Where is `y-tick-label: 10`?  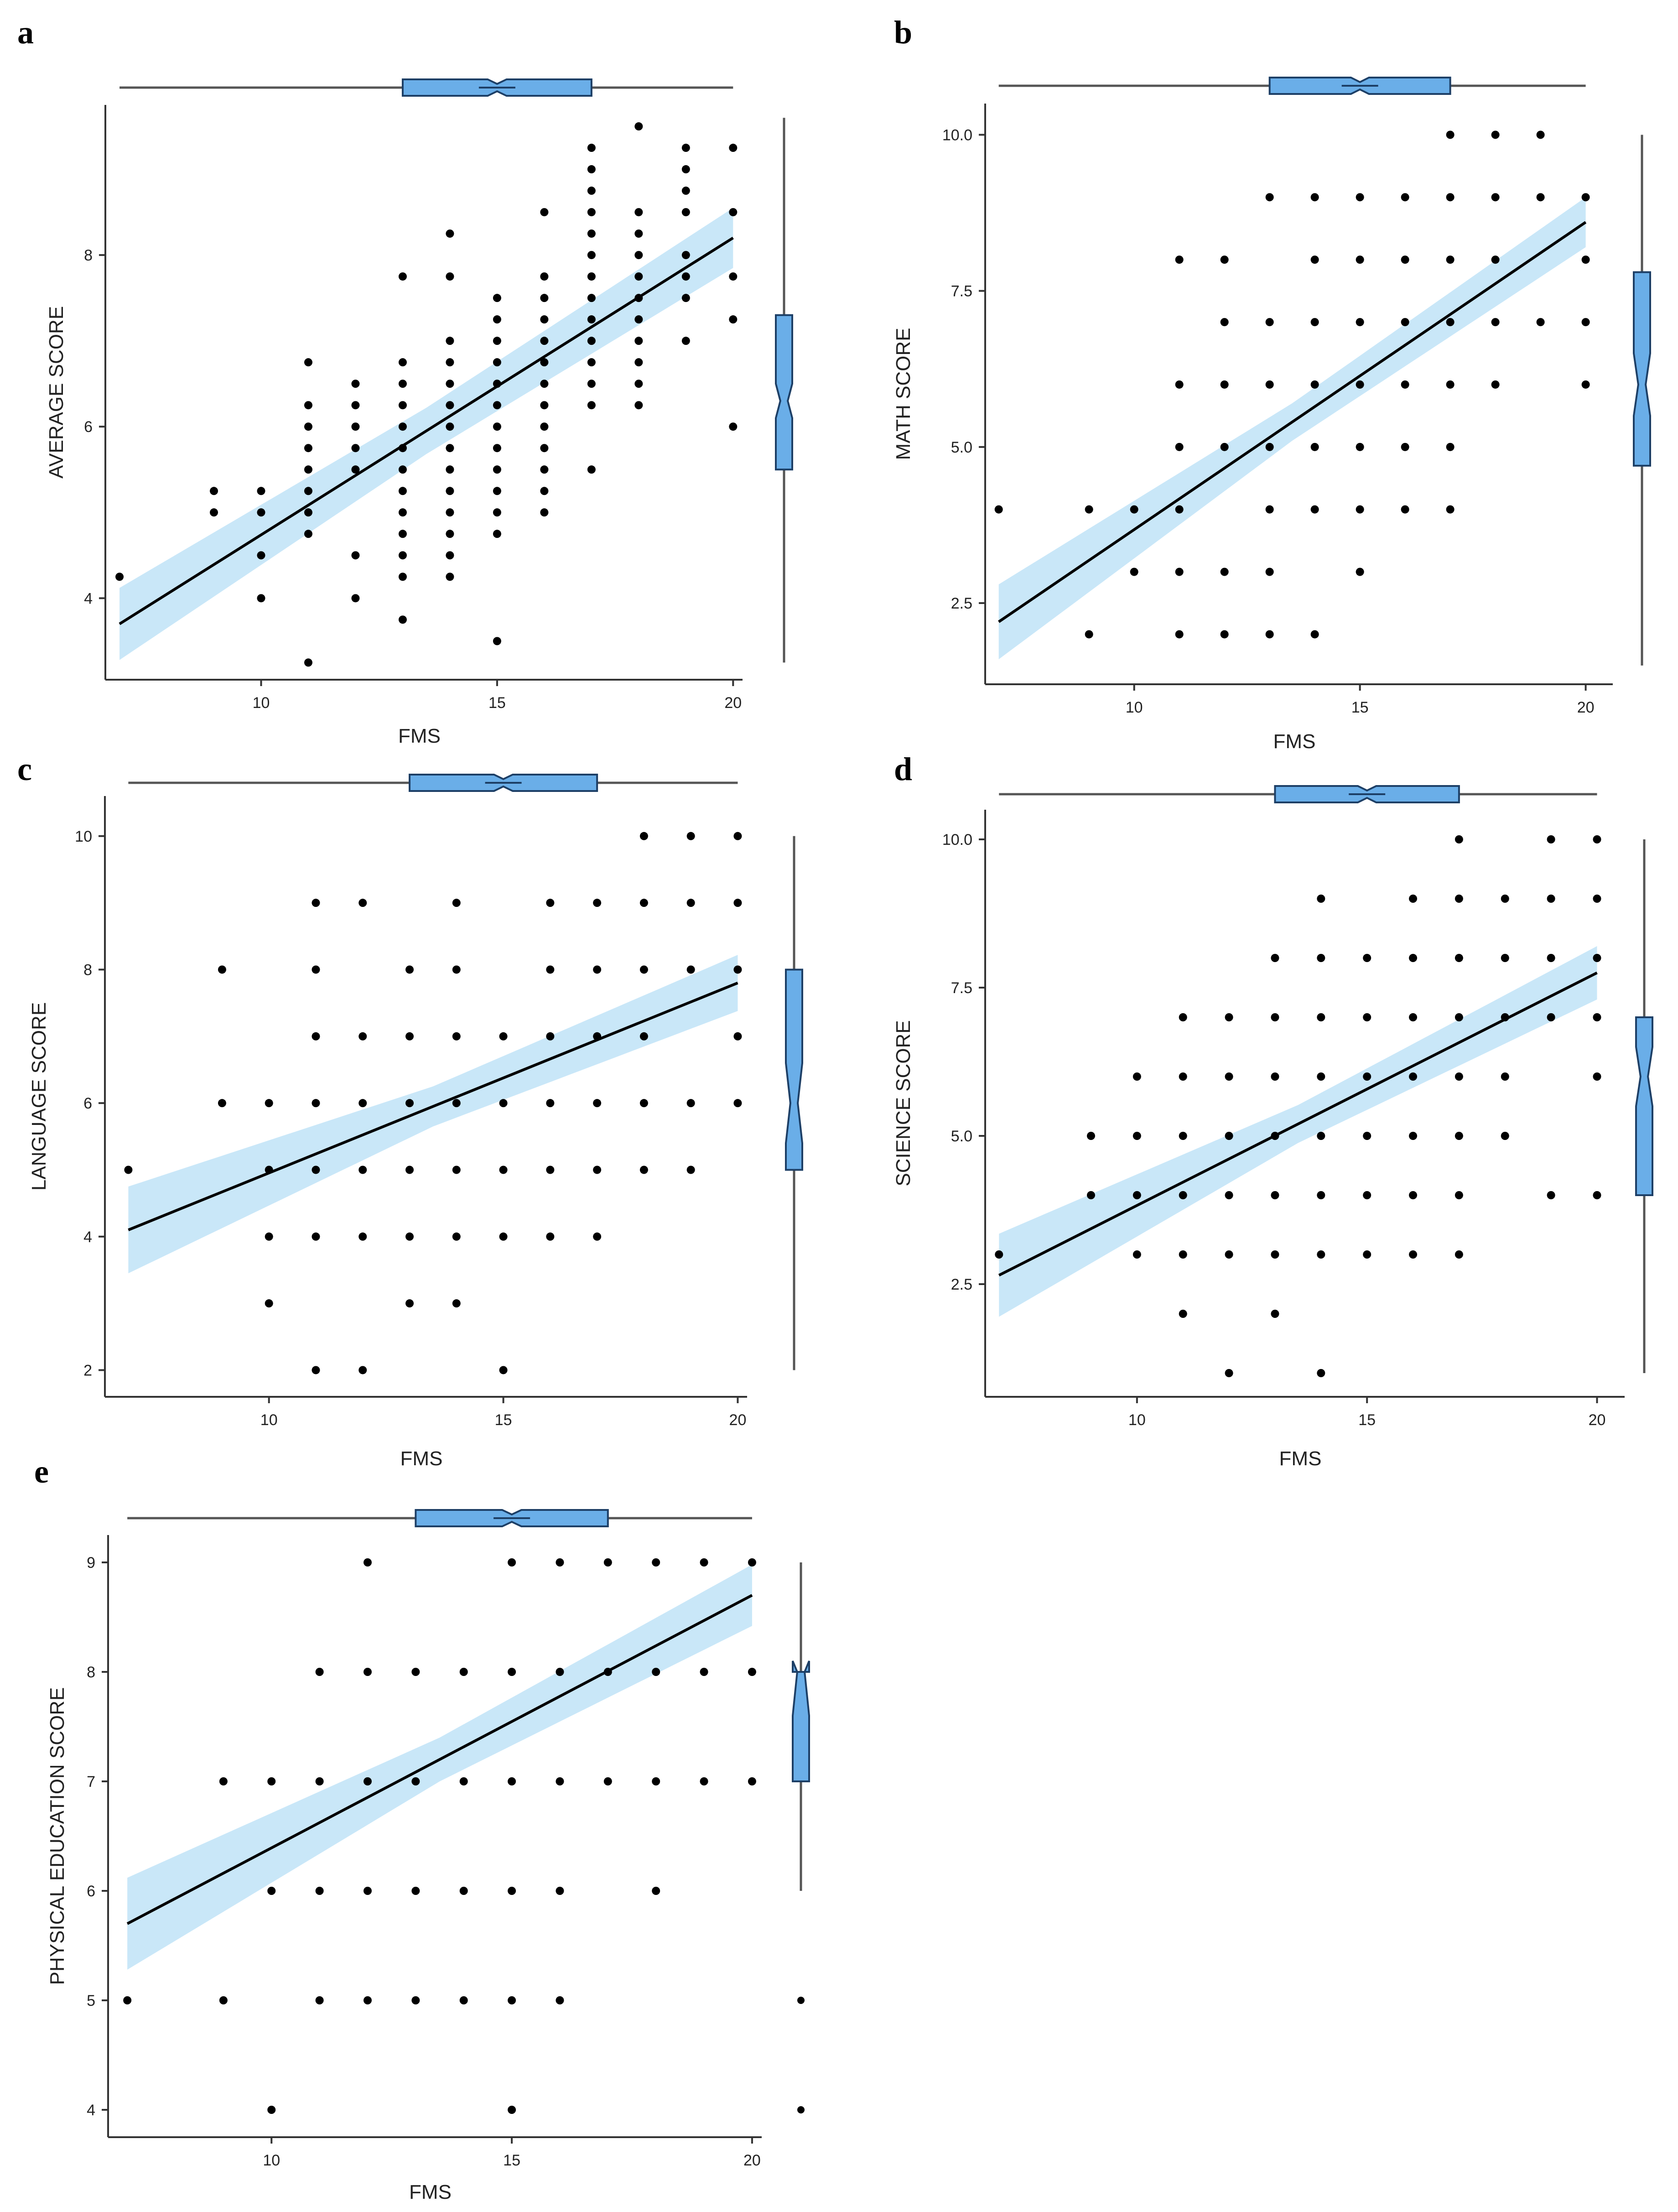 y-tick-label: 10 is located at coordinates (83, 837).